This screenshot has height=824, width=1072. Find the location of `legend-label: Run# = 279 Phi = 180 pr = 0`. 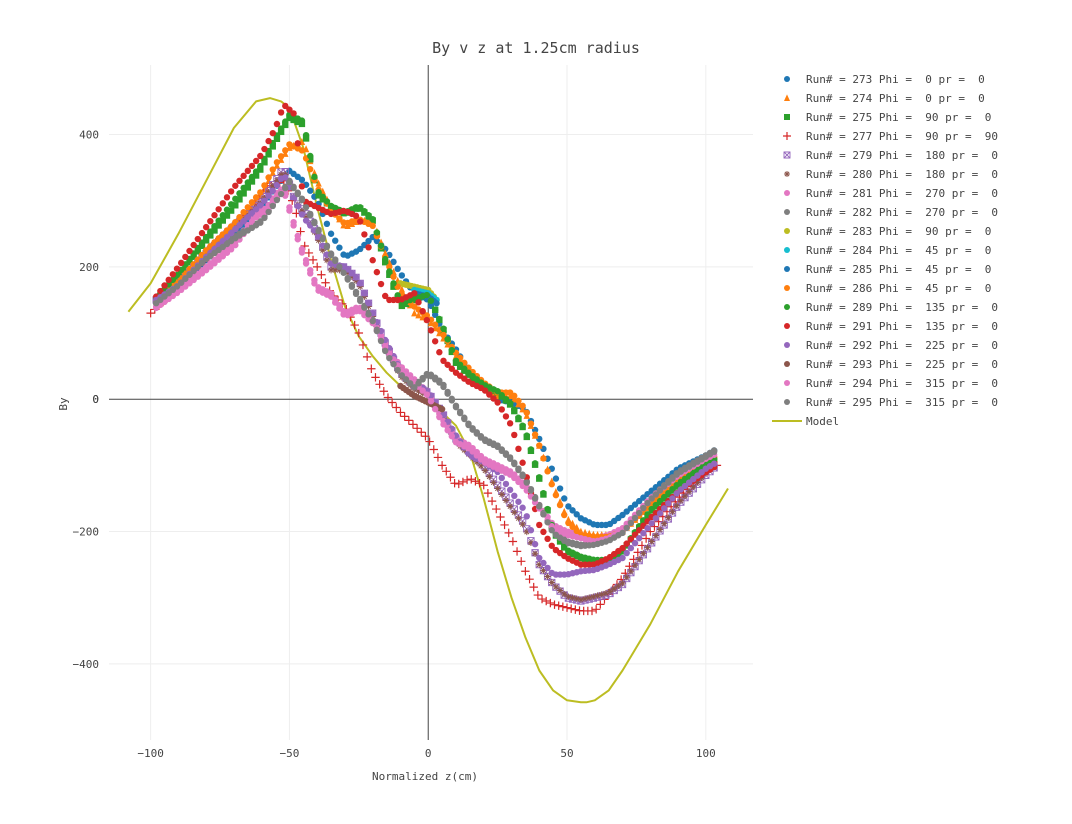

legend-label: Run# = 279 Phi = 180 pr = 0 is located at coordinates (902, 155).